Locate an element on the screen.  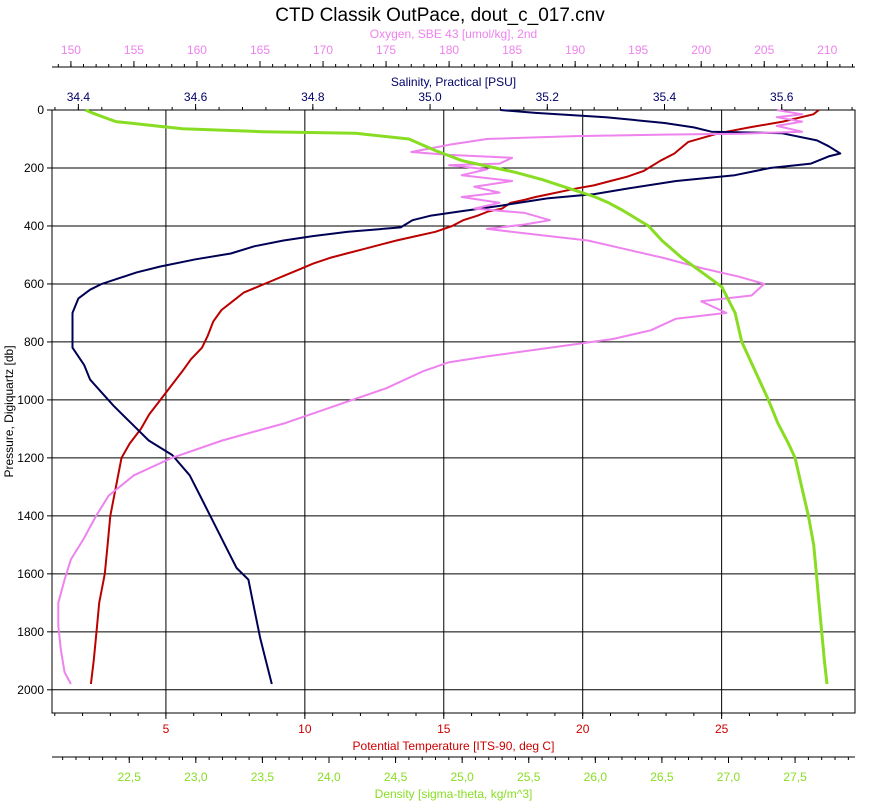
pressure-tick-label: 1000 is located at coordinates (30, 400).